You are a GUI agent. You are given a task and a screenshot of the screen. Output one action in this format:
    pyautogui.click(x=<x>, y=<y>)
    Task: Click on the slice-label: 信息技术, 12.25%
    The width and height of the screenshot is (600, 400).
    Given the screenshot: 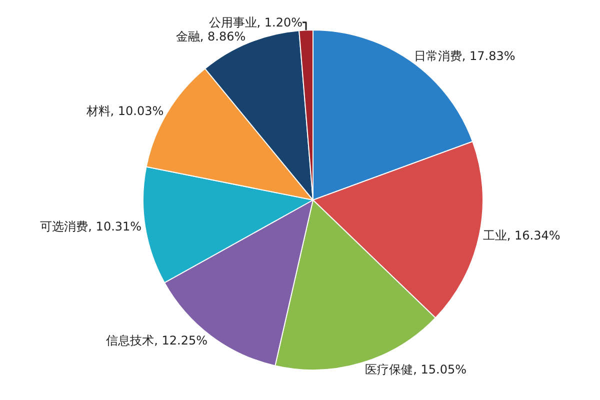 What is the action you would take?
    pyautogui.click(x=157, y=340)
    